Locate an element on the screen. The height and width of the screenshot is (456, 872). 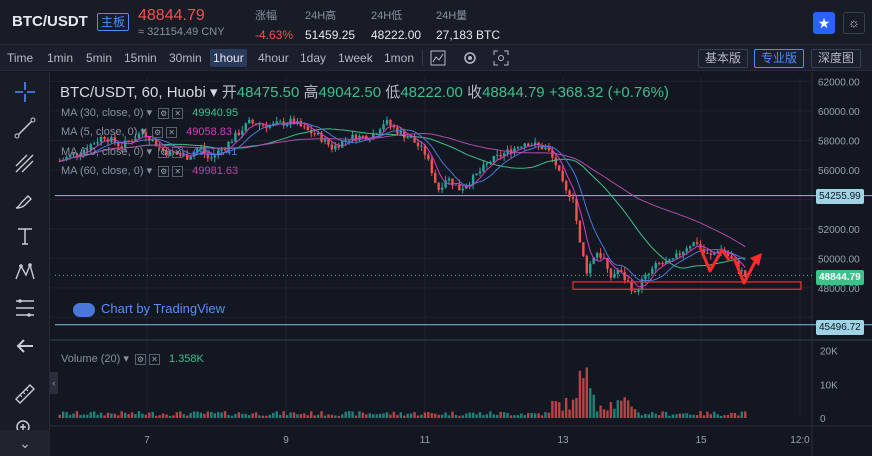
timeframe-15min: 15min is located at coordinates (140, 58).